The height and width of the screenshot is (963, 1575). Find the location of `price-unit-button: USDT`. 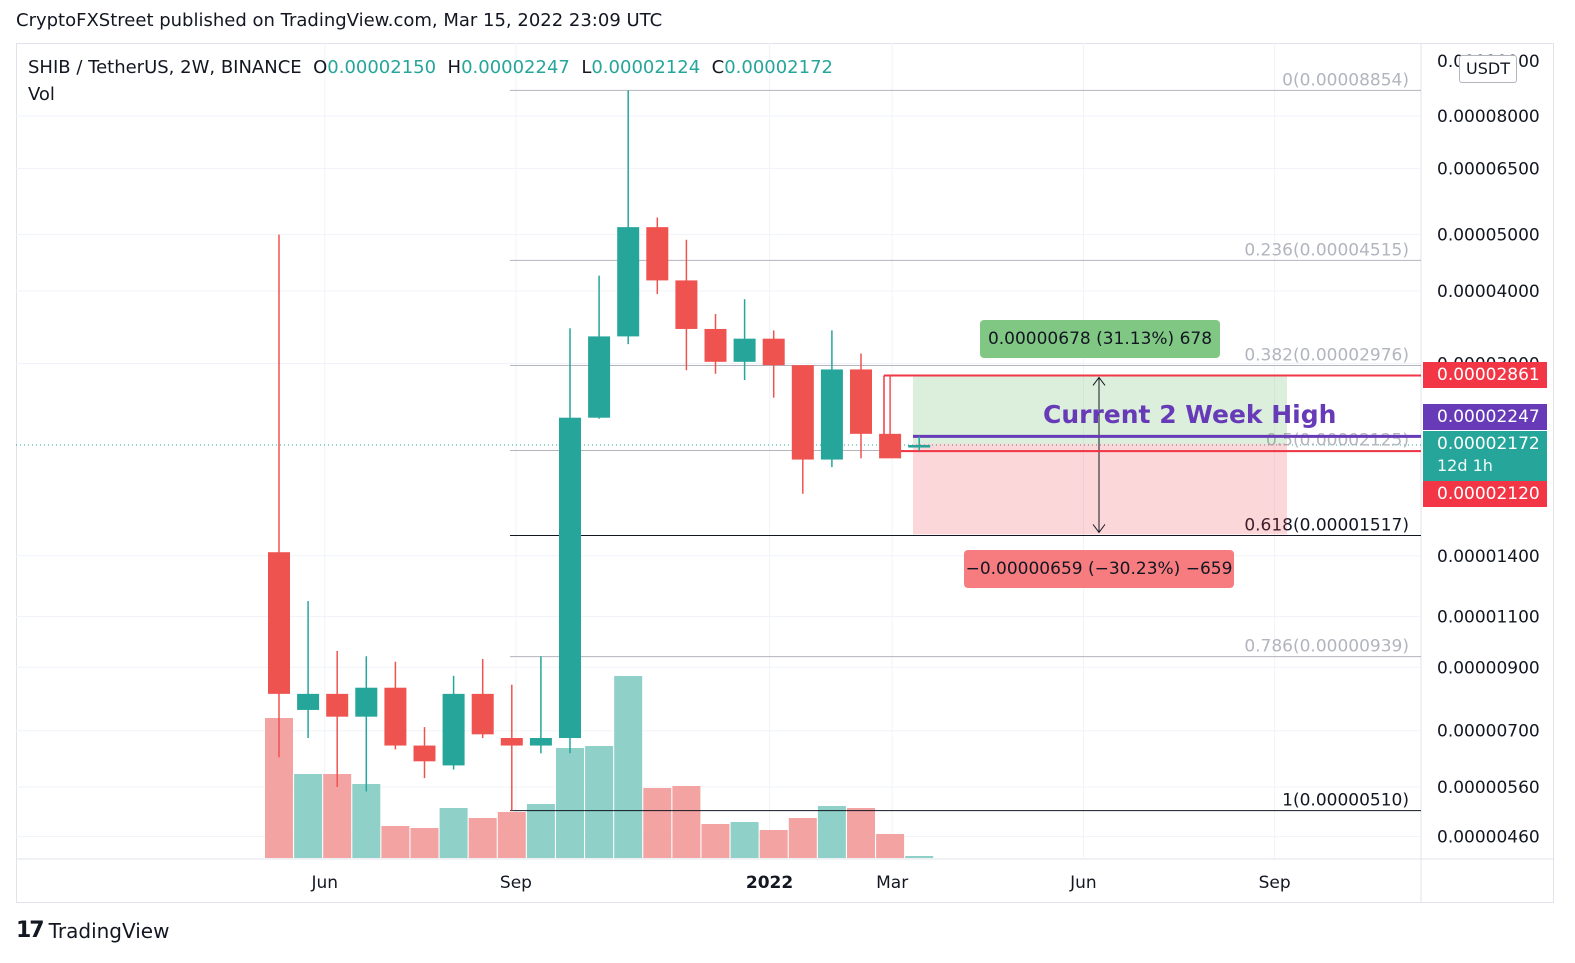

price-unit-button: USDT is located at coordinates (1488, 69).